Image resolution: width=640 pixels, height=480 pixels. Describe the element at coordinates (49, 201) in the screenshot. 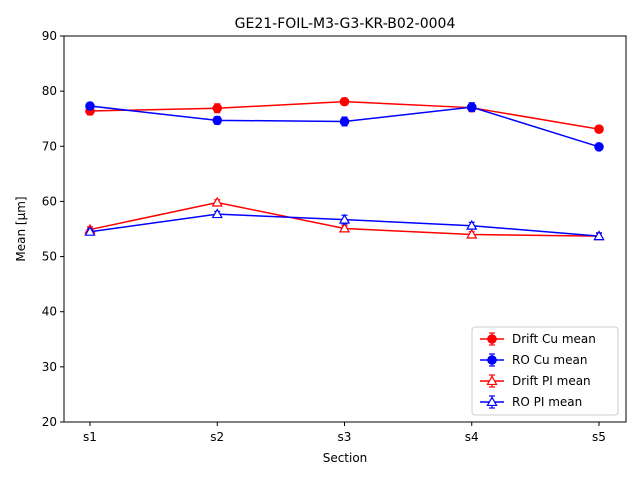

I see `y-tick-label: 60` at that location.